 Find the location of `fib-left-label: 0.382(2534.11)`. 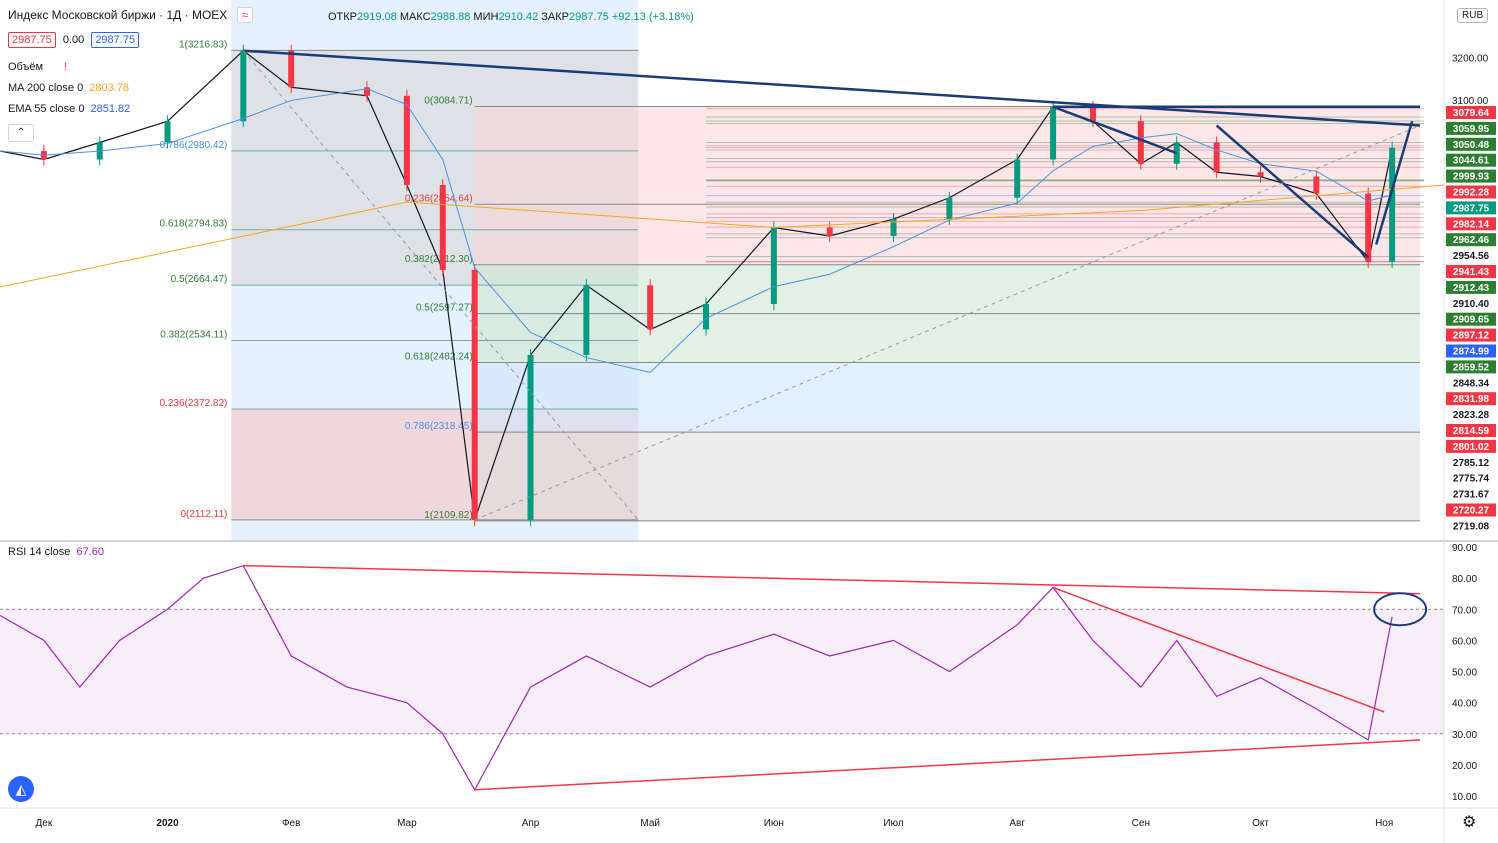

fib-left-label: 0.382(2534.11) is located at coordinates (193, 335).